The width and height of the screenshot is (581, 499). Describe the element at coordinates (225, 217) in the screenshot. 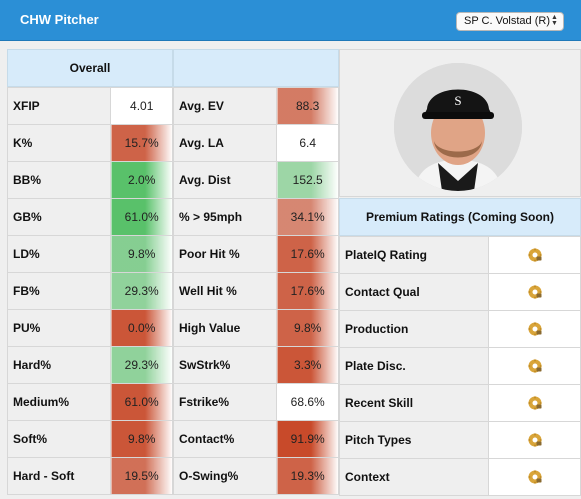

I see `contact-stat-label: % > 95mph` at that location.